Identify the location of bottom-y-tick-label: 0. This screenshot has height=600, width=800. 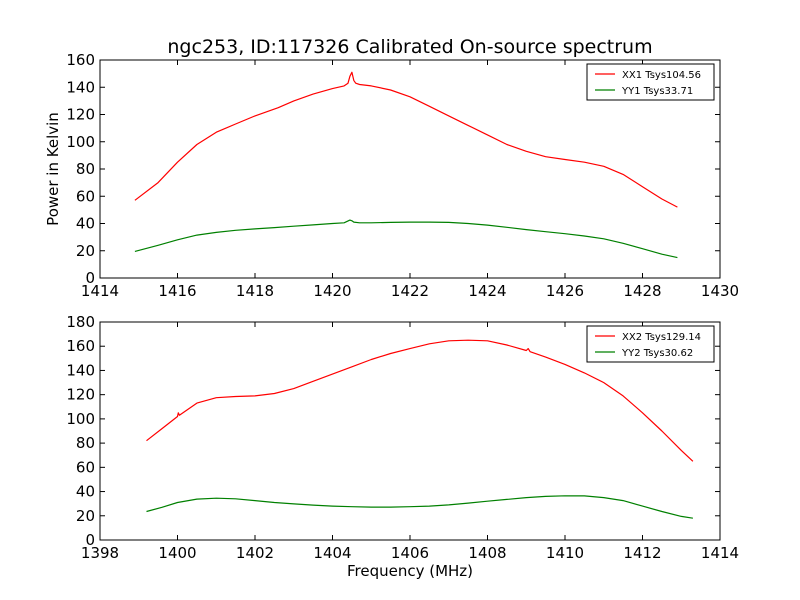
(90, 540).